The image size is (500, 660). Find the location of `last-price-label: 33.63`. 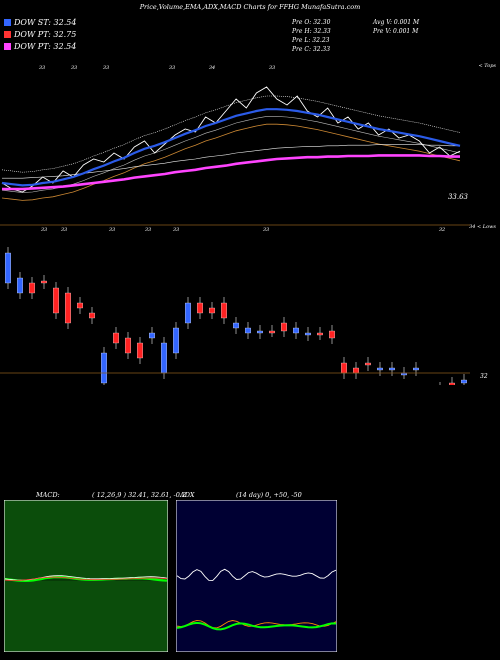

last-price-label: 33.63 is located at coordinates (458, 197).